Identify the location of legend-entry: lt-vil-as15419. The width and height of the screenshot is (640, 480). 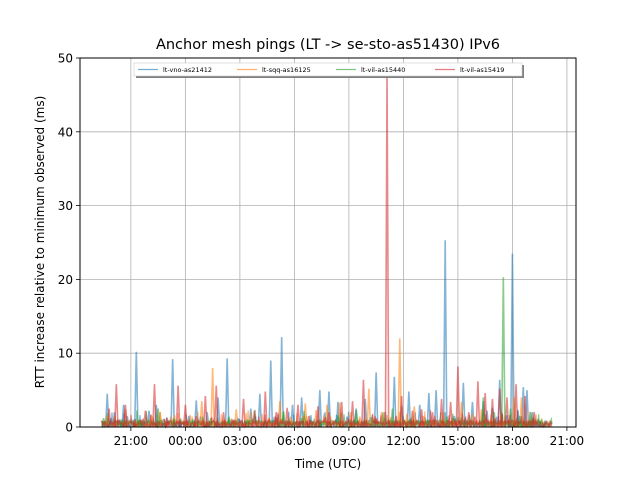
(482, 70).